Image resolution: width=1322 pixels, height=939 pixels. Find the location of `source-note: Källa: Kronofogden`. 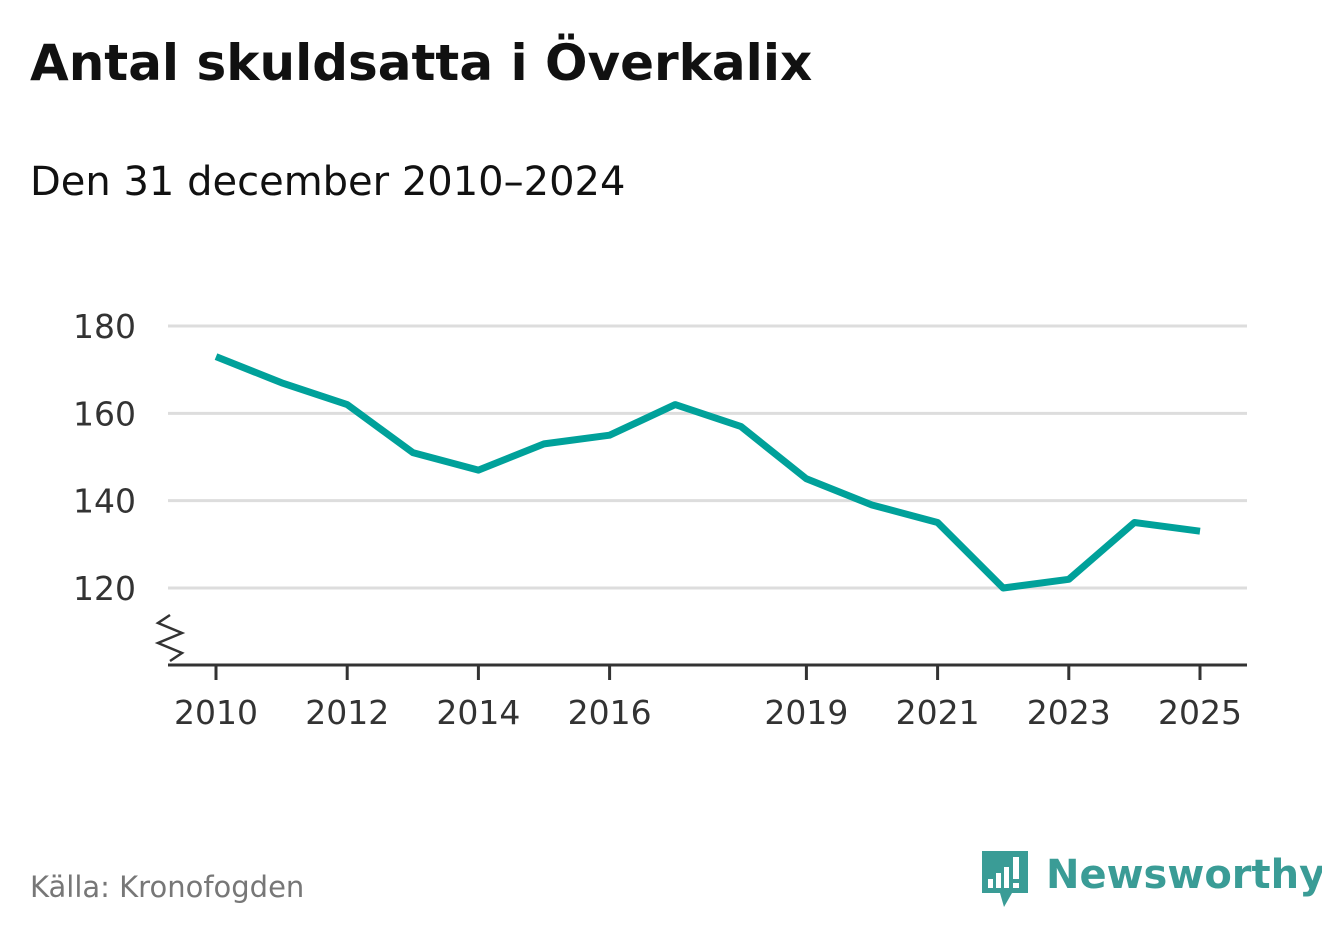

source-note: Källa: Kronofogden is located at coordinates (167, 887).